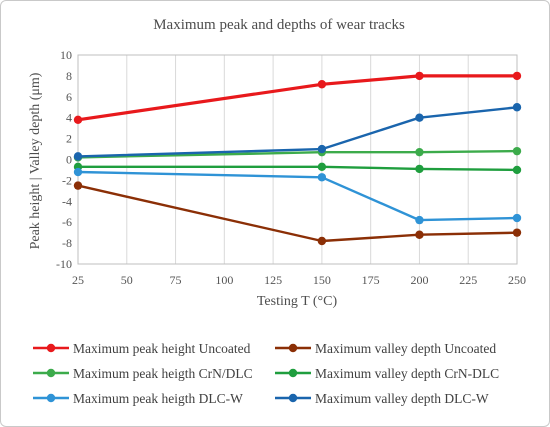 The height and width of the screenshot is (427, 550). Describe the element at coordinates (402, 398) in the screenshot. I see `legend-label: Maximum valley depth DLC-W` at that location.